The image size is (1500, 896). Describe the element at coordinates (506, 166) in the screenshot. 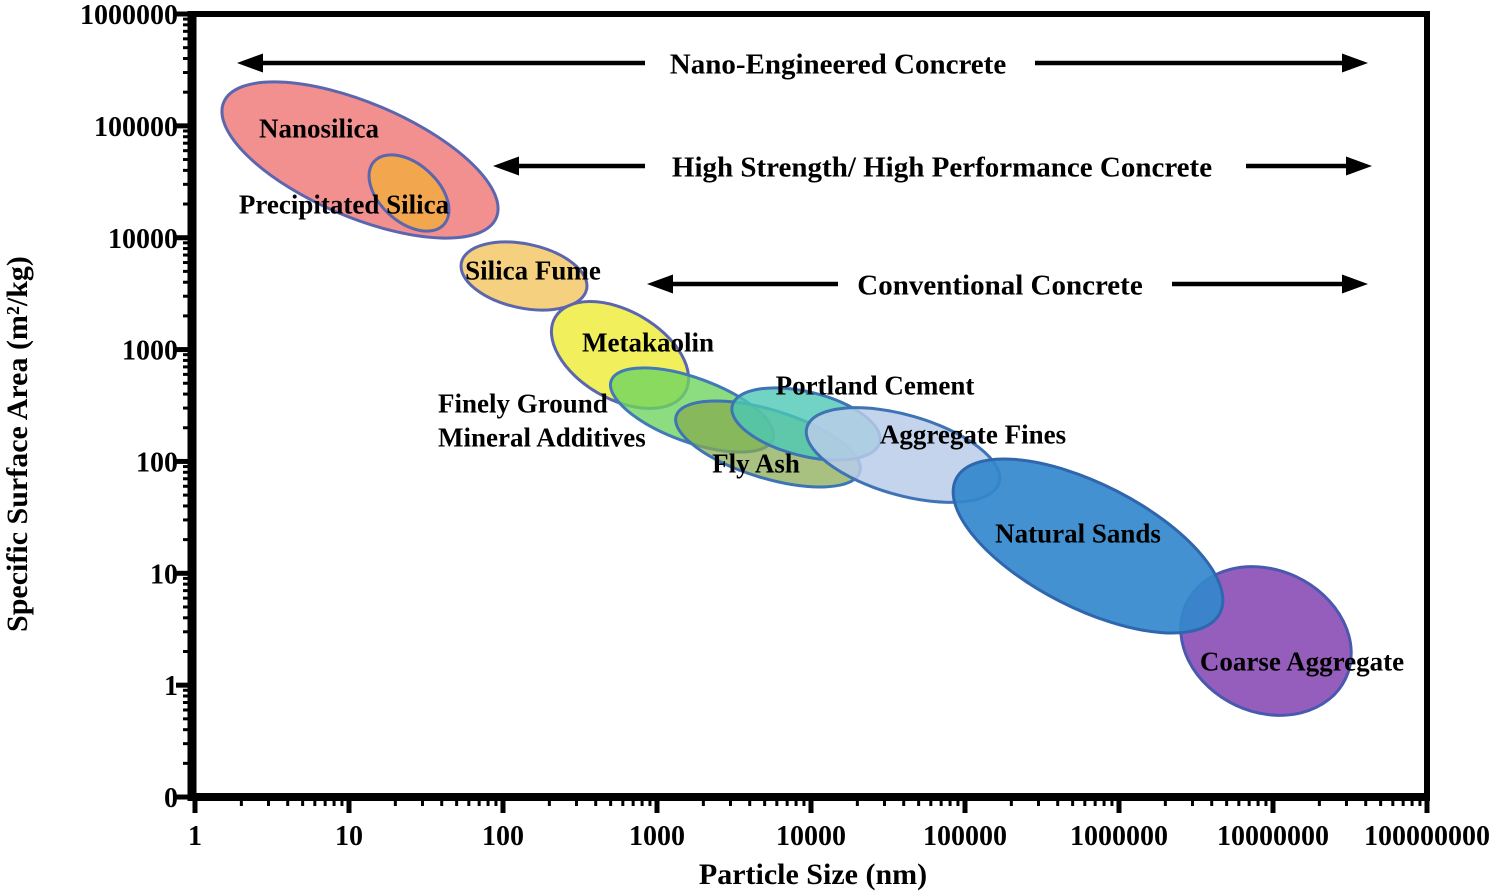

I see `arrow-head-left-high-strength-high-performance-concrete` at that location.